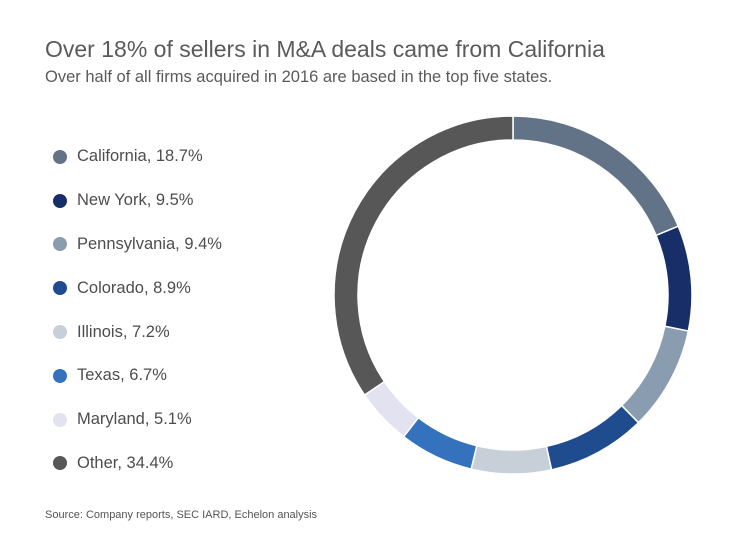 The height and width of the screenshot is (550, 748). I want to click on donut-slice-other, so click(423, 256).